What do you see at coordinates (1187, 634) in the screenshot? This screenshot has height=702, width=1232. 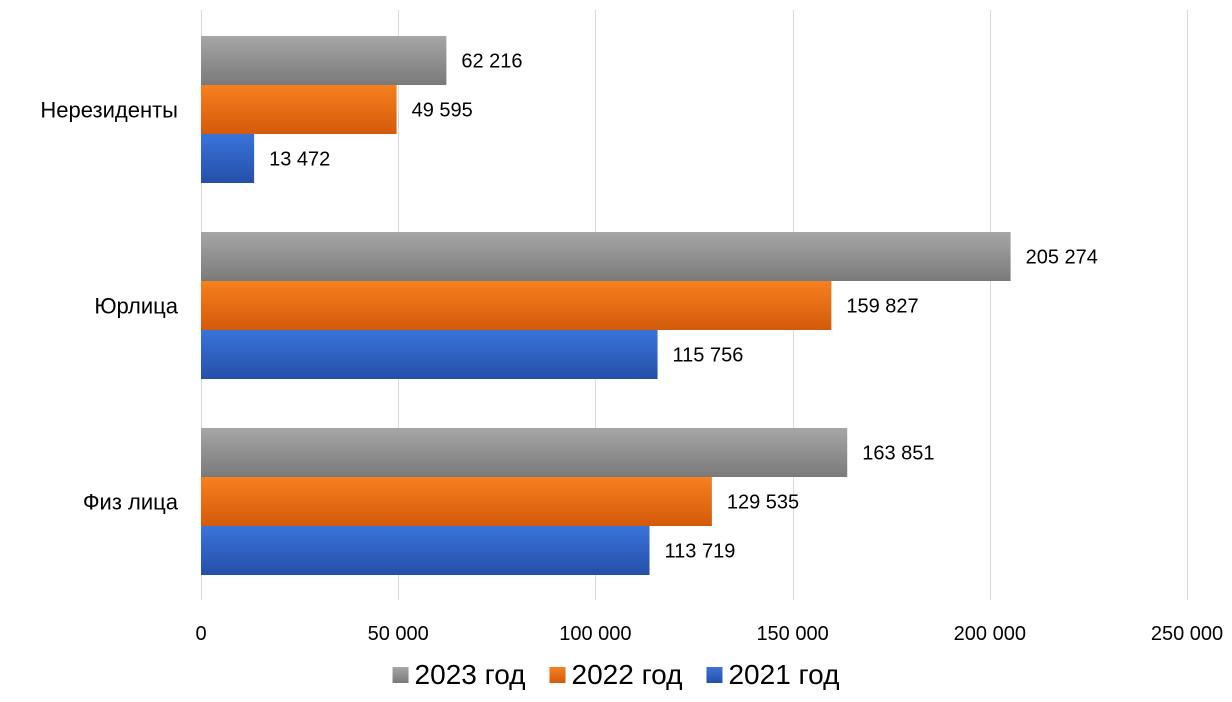 I see `x-tick-label: 250 000` at bounding box center [1187, 634].